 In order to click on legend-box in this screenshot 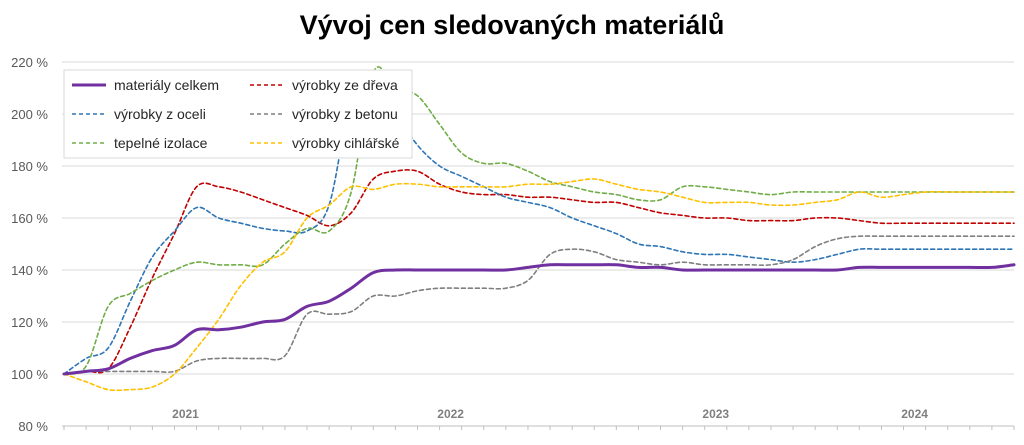, I will do `click(238, 114)`.